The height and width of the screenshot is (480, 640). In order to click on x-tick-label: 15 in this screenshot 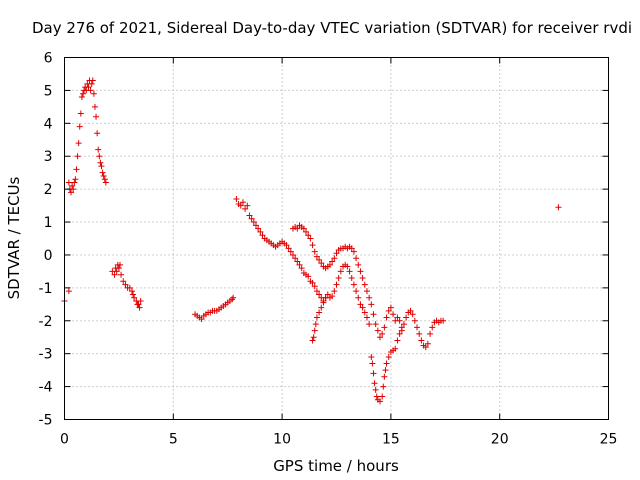, I will do `click(391, 440)`.